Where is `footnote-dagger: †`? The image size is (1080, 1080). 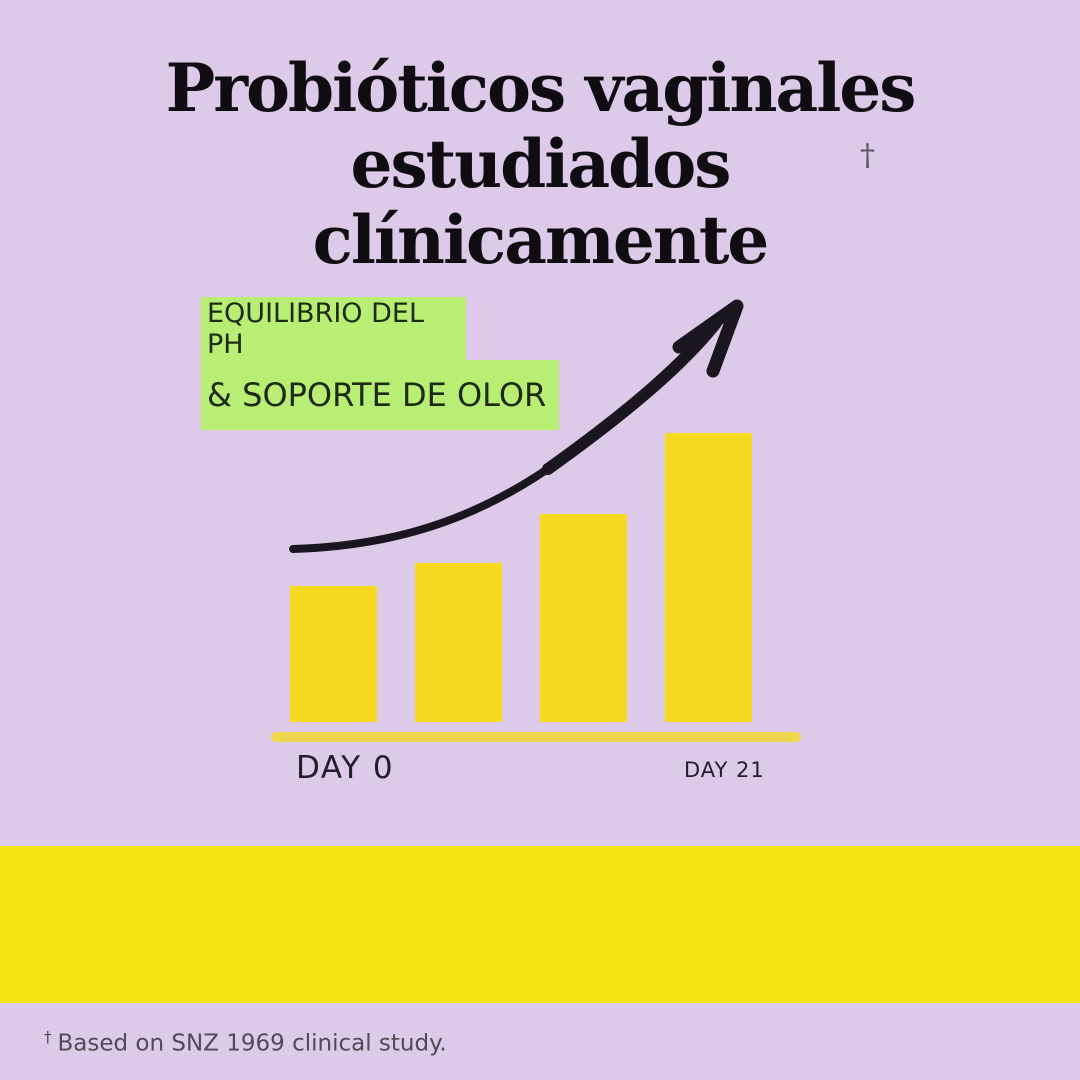 footnote-dagger: † is located at coordinates (48, 1037).